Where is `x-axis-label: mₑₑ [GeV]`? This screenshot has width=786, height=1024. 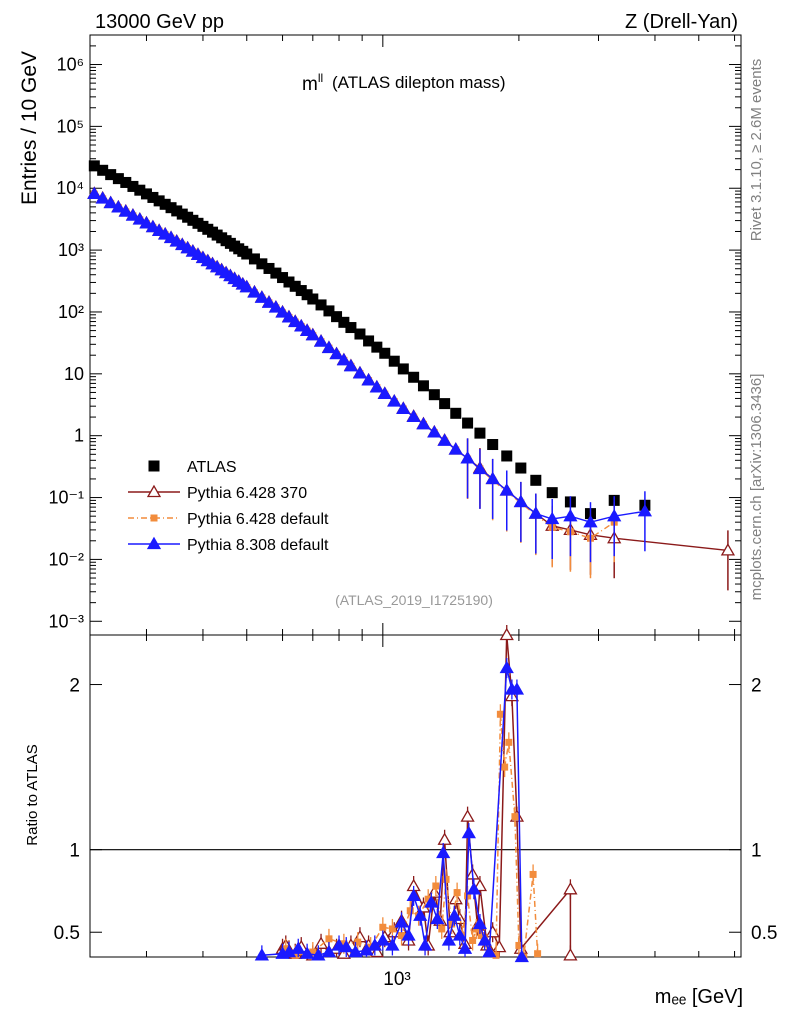 x-axis-label: mₑₑ [GeV] is located at coordinates (699, 997).